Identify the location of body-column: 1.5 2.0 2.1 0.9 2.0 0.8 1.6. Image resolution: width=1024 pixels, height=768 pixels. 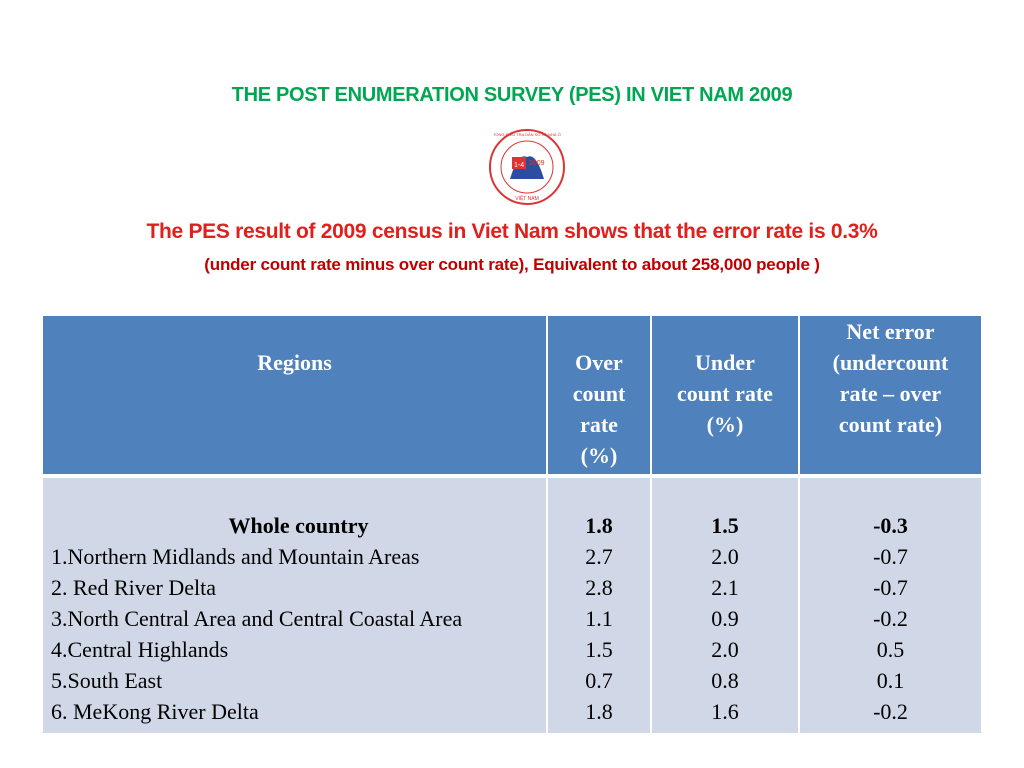
(725, 605).